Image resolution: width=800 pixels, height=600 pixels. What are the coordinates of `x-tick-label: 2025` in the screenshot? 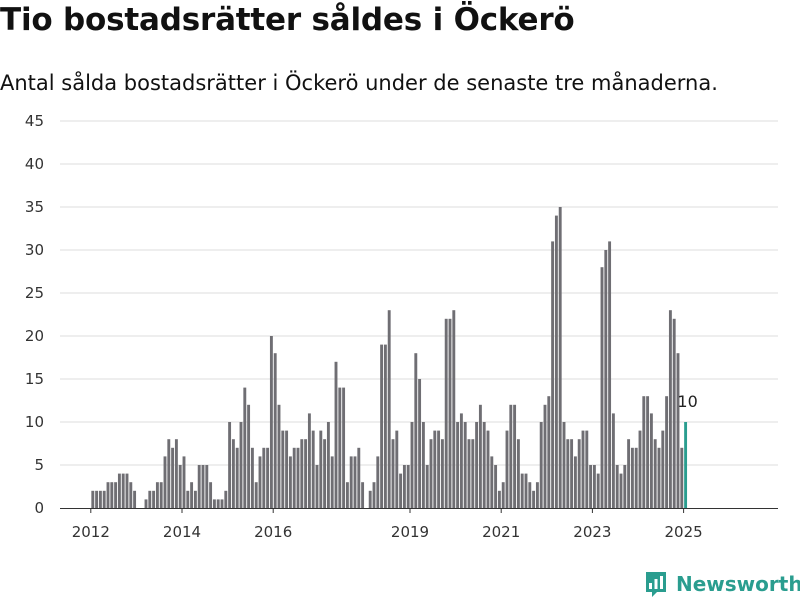 It's located at (684, 532).